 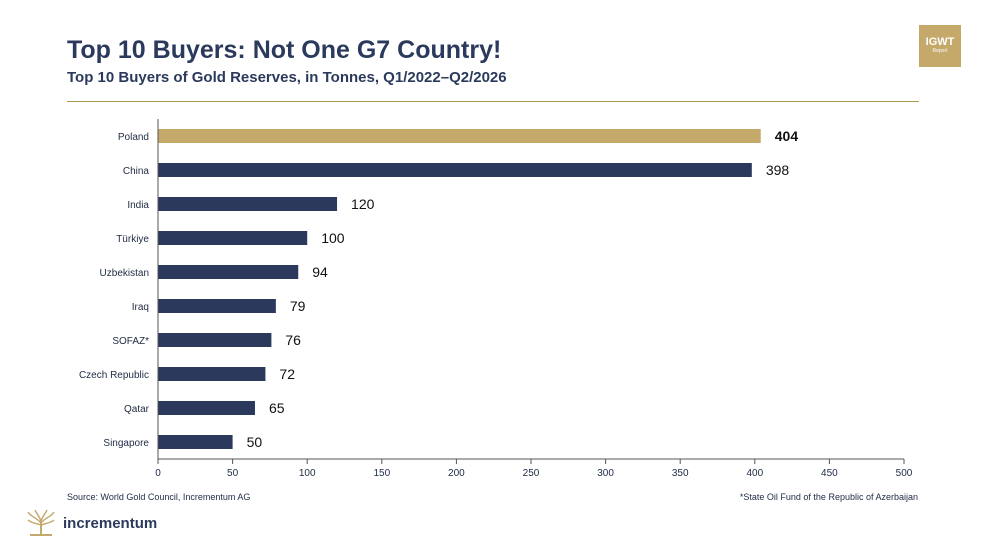 I want to click on category-label: Türkiye, so click(x=132, y=239).